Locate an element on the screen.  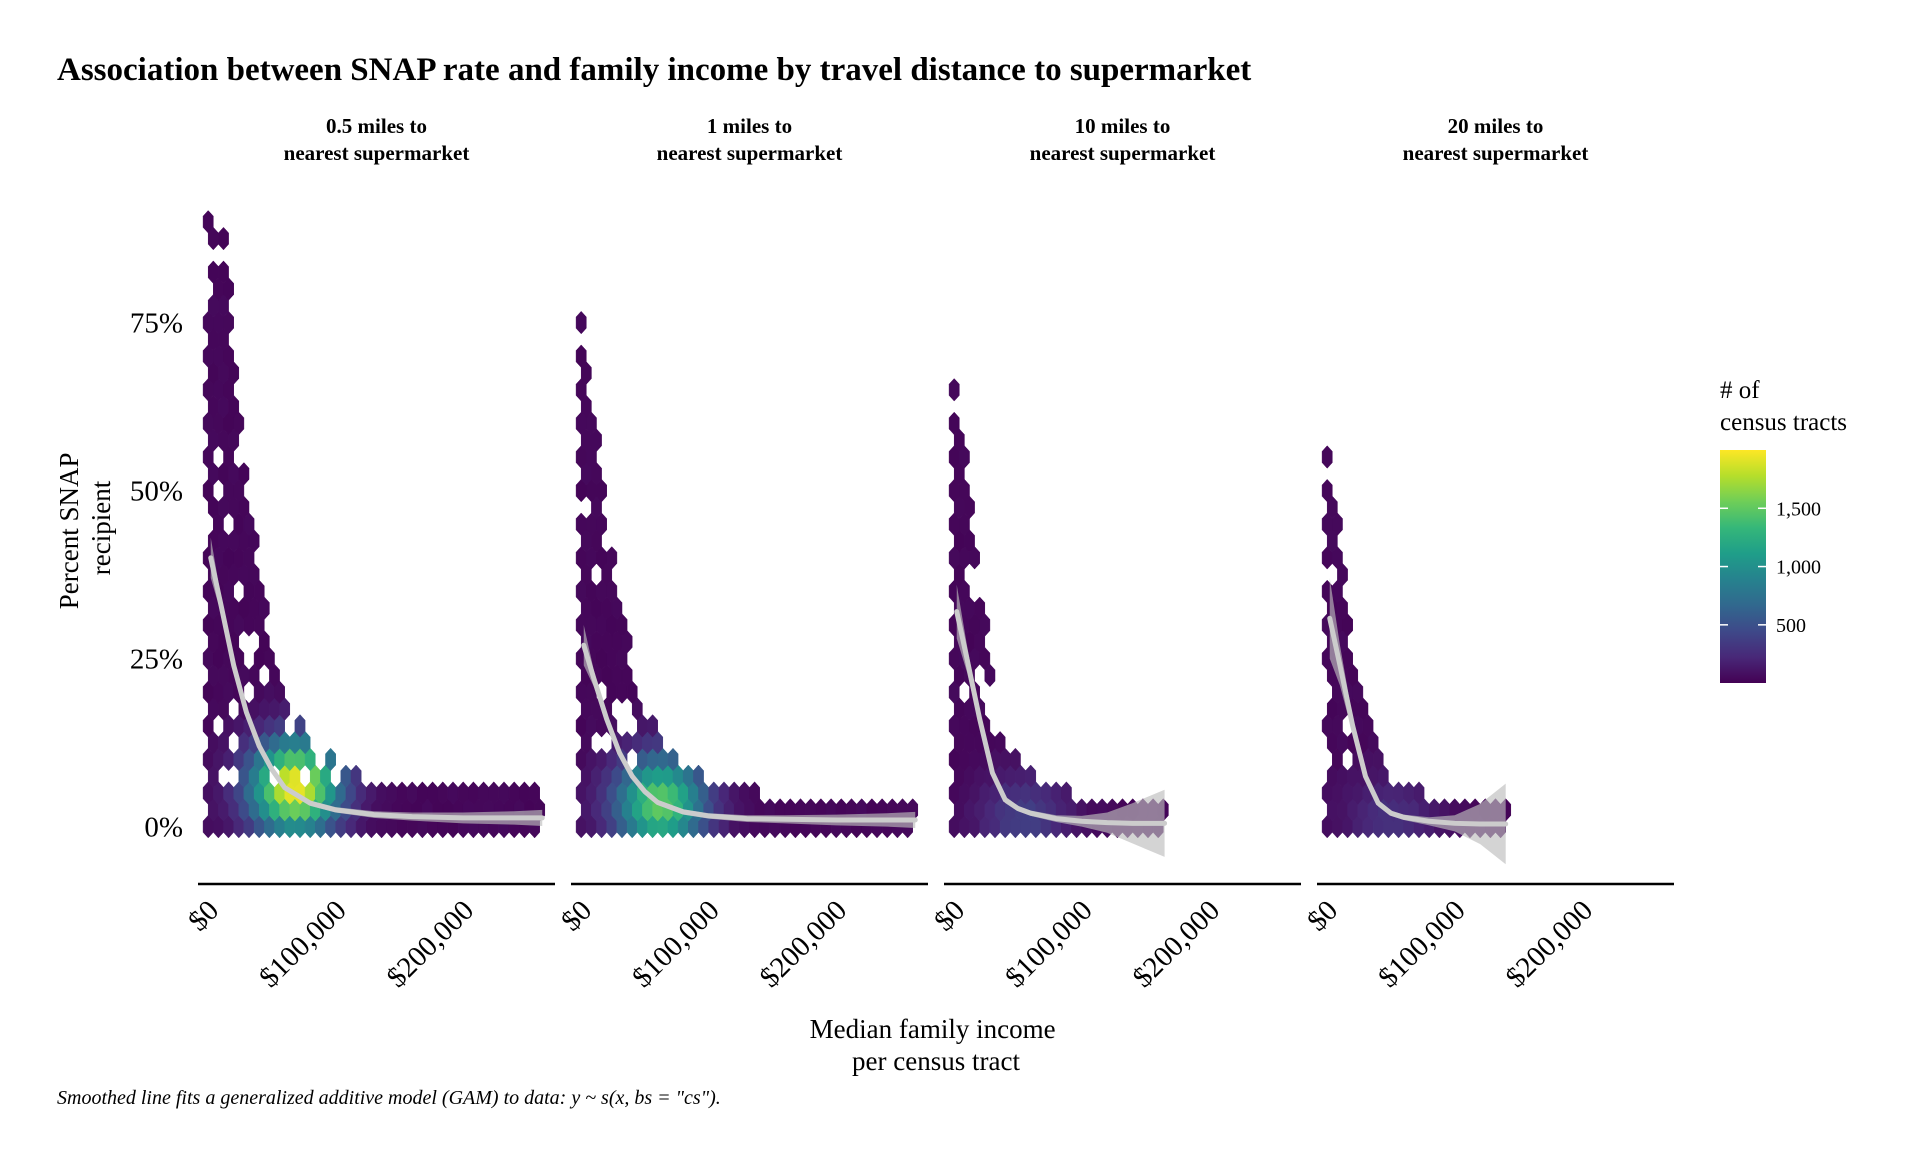
legend-tick-label: 1,500 is located at coordinates (1798, 509).